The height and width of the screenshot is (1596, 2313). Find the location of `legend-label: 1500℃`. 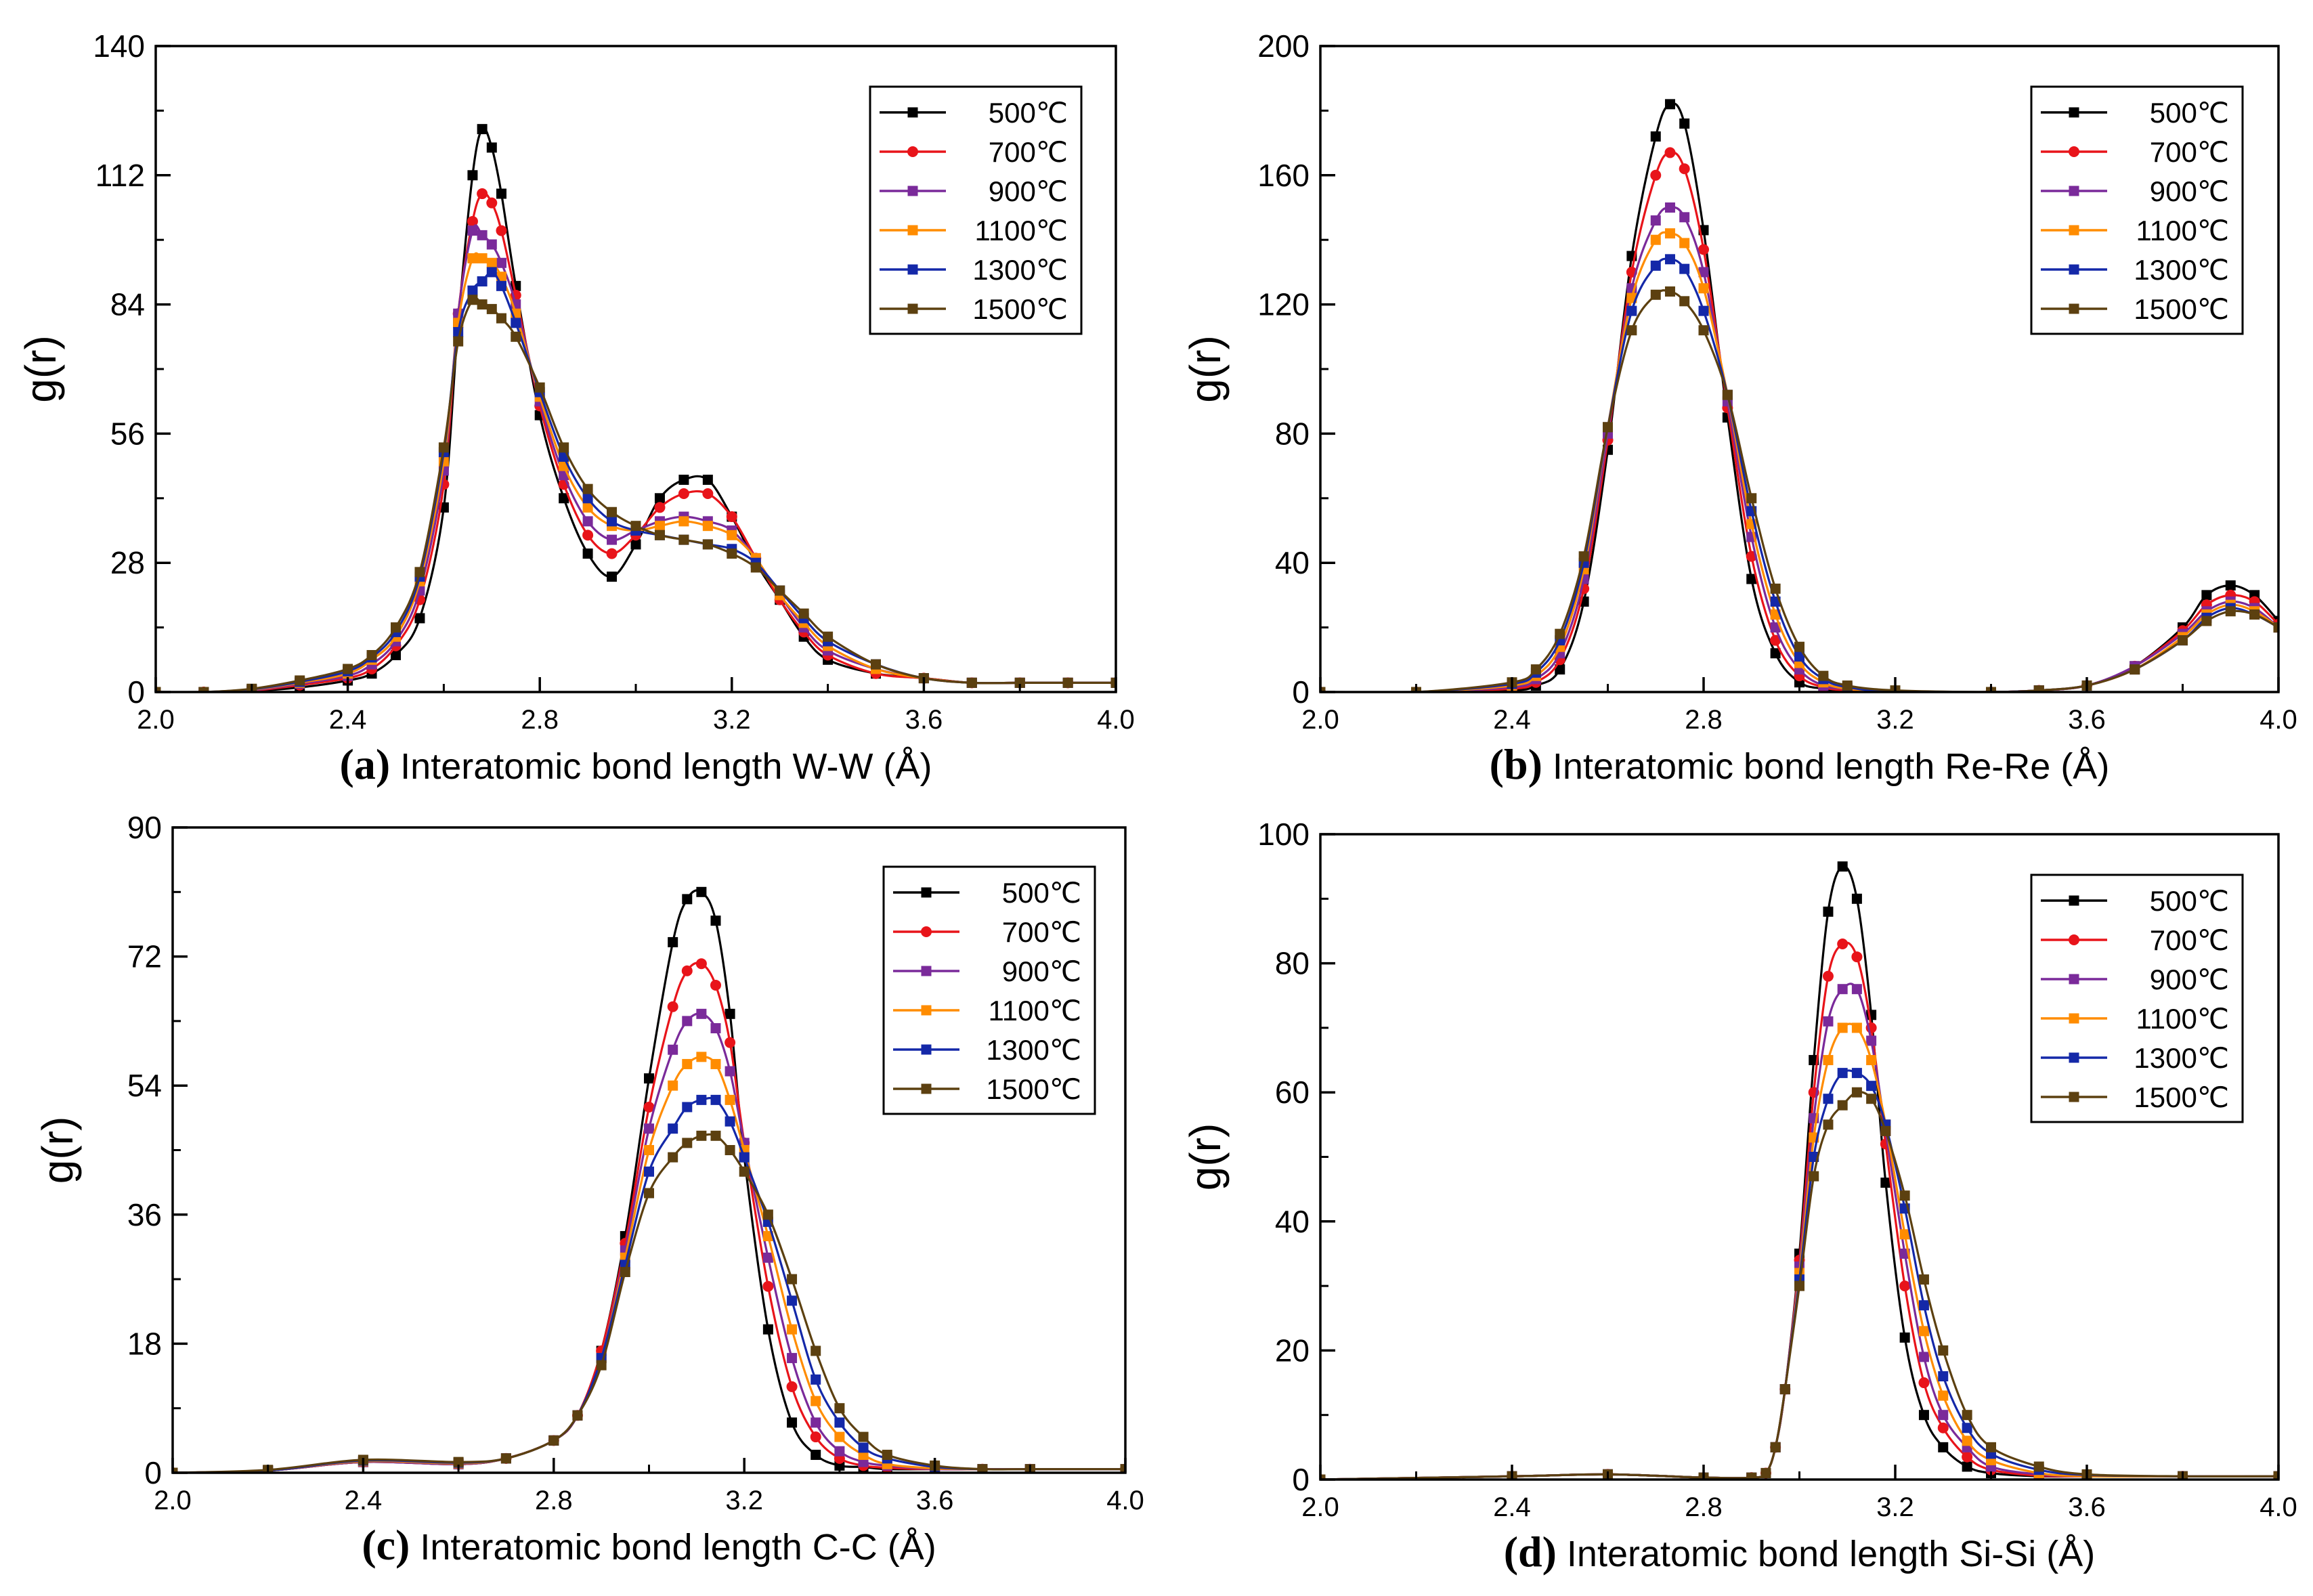

legend-label: 1500℃ is located at coordinates (2181, 1097).